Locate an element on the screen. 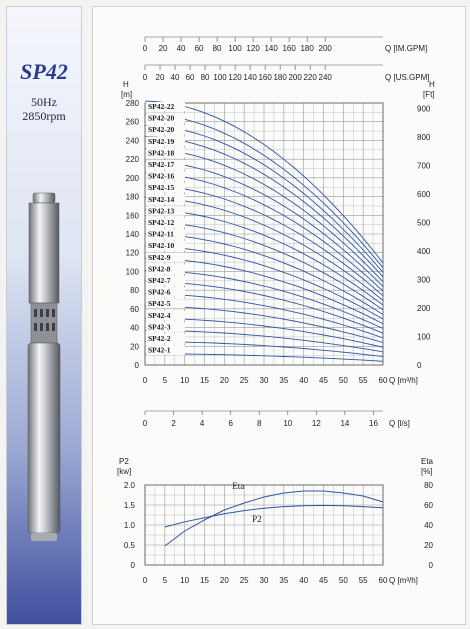 This screenshot has height=629, width=470. top2-tick-label: 100 is located at coordinates (220, 77).